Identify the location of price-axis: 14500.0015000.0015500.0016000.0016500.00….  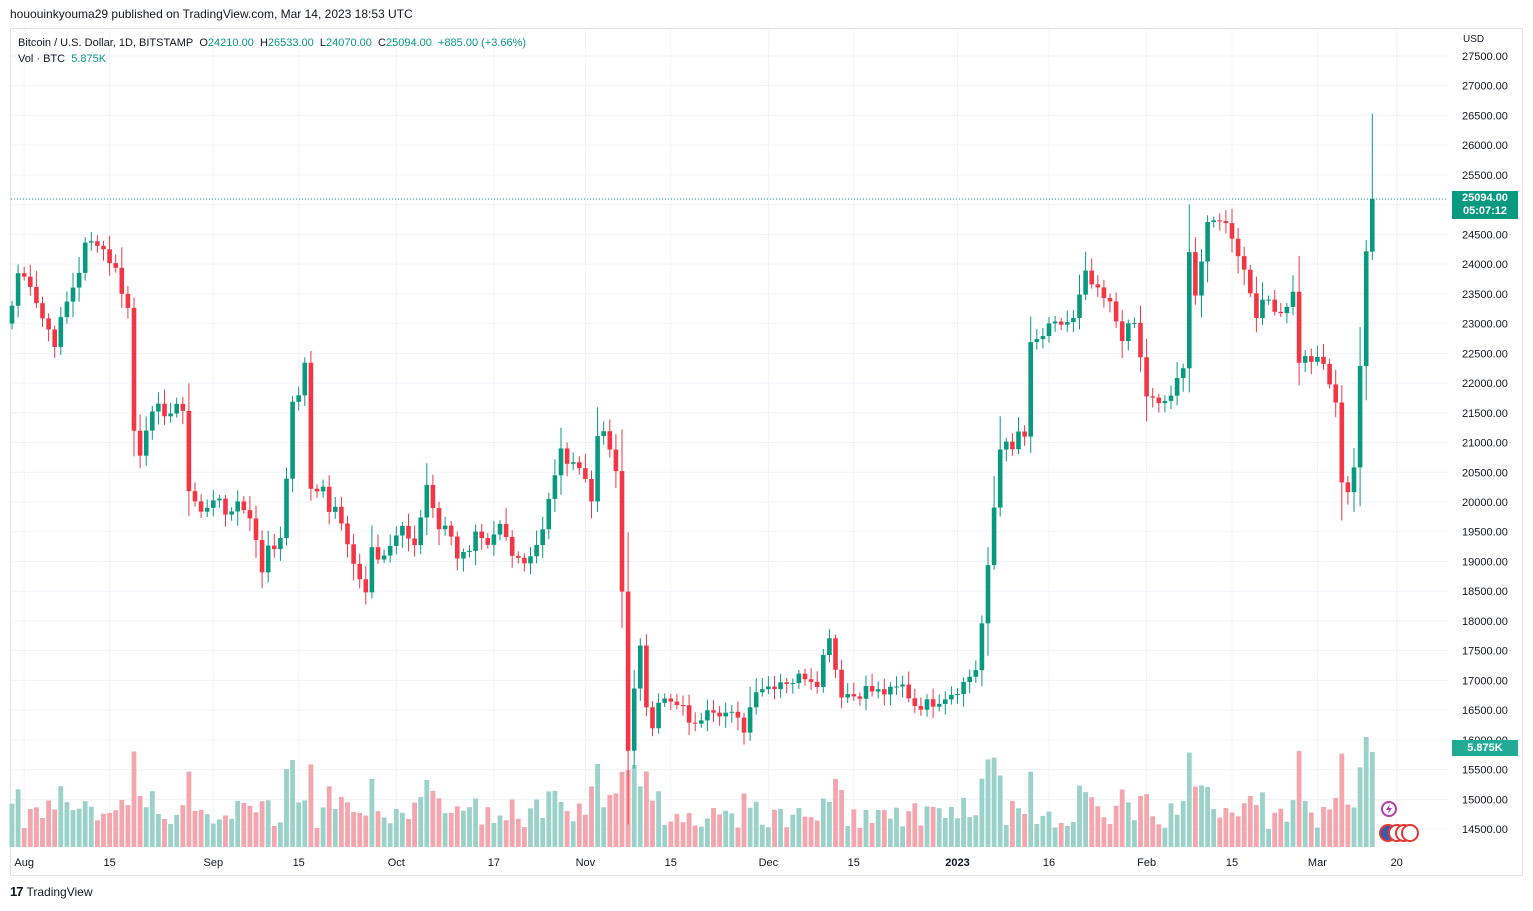
(1485, 443).